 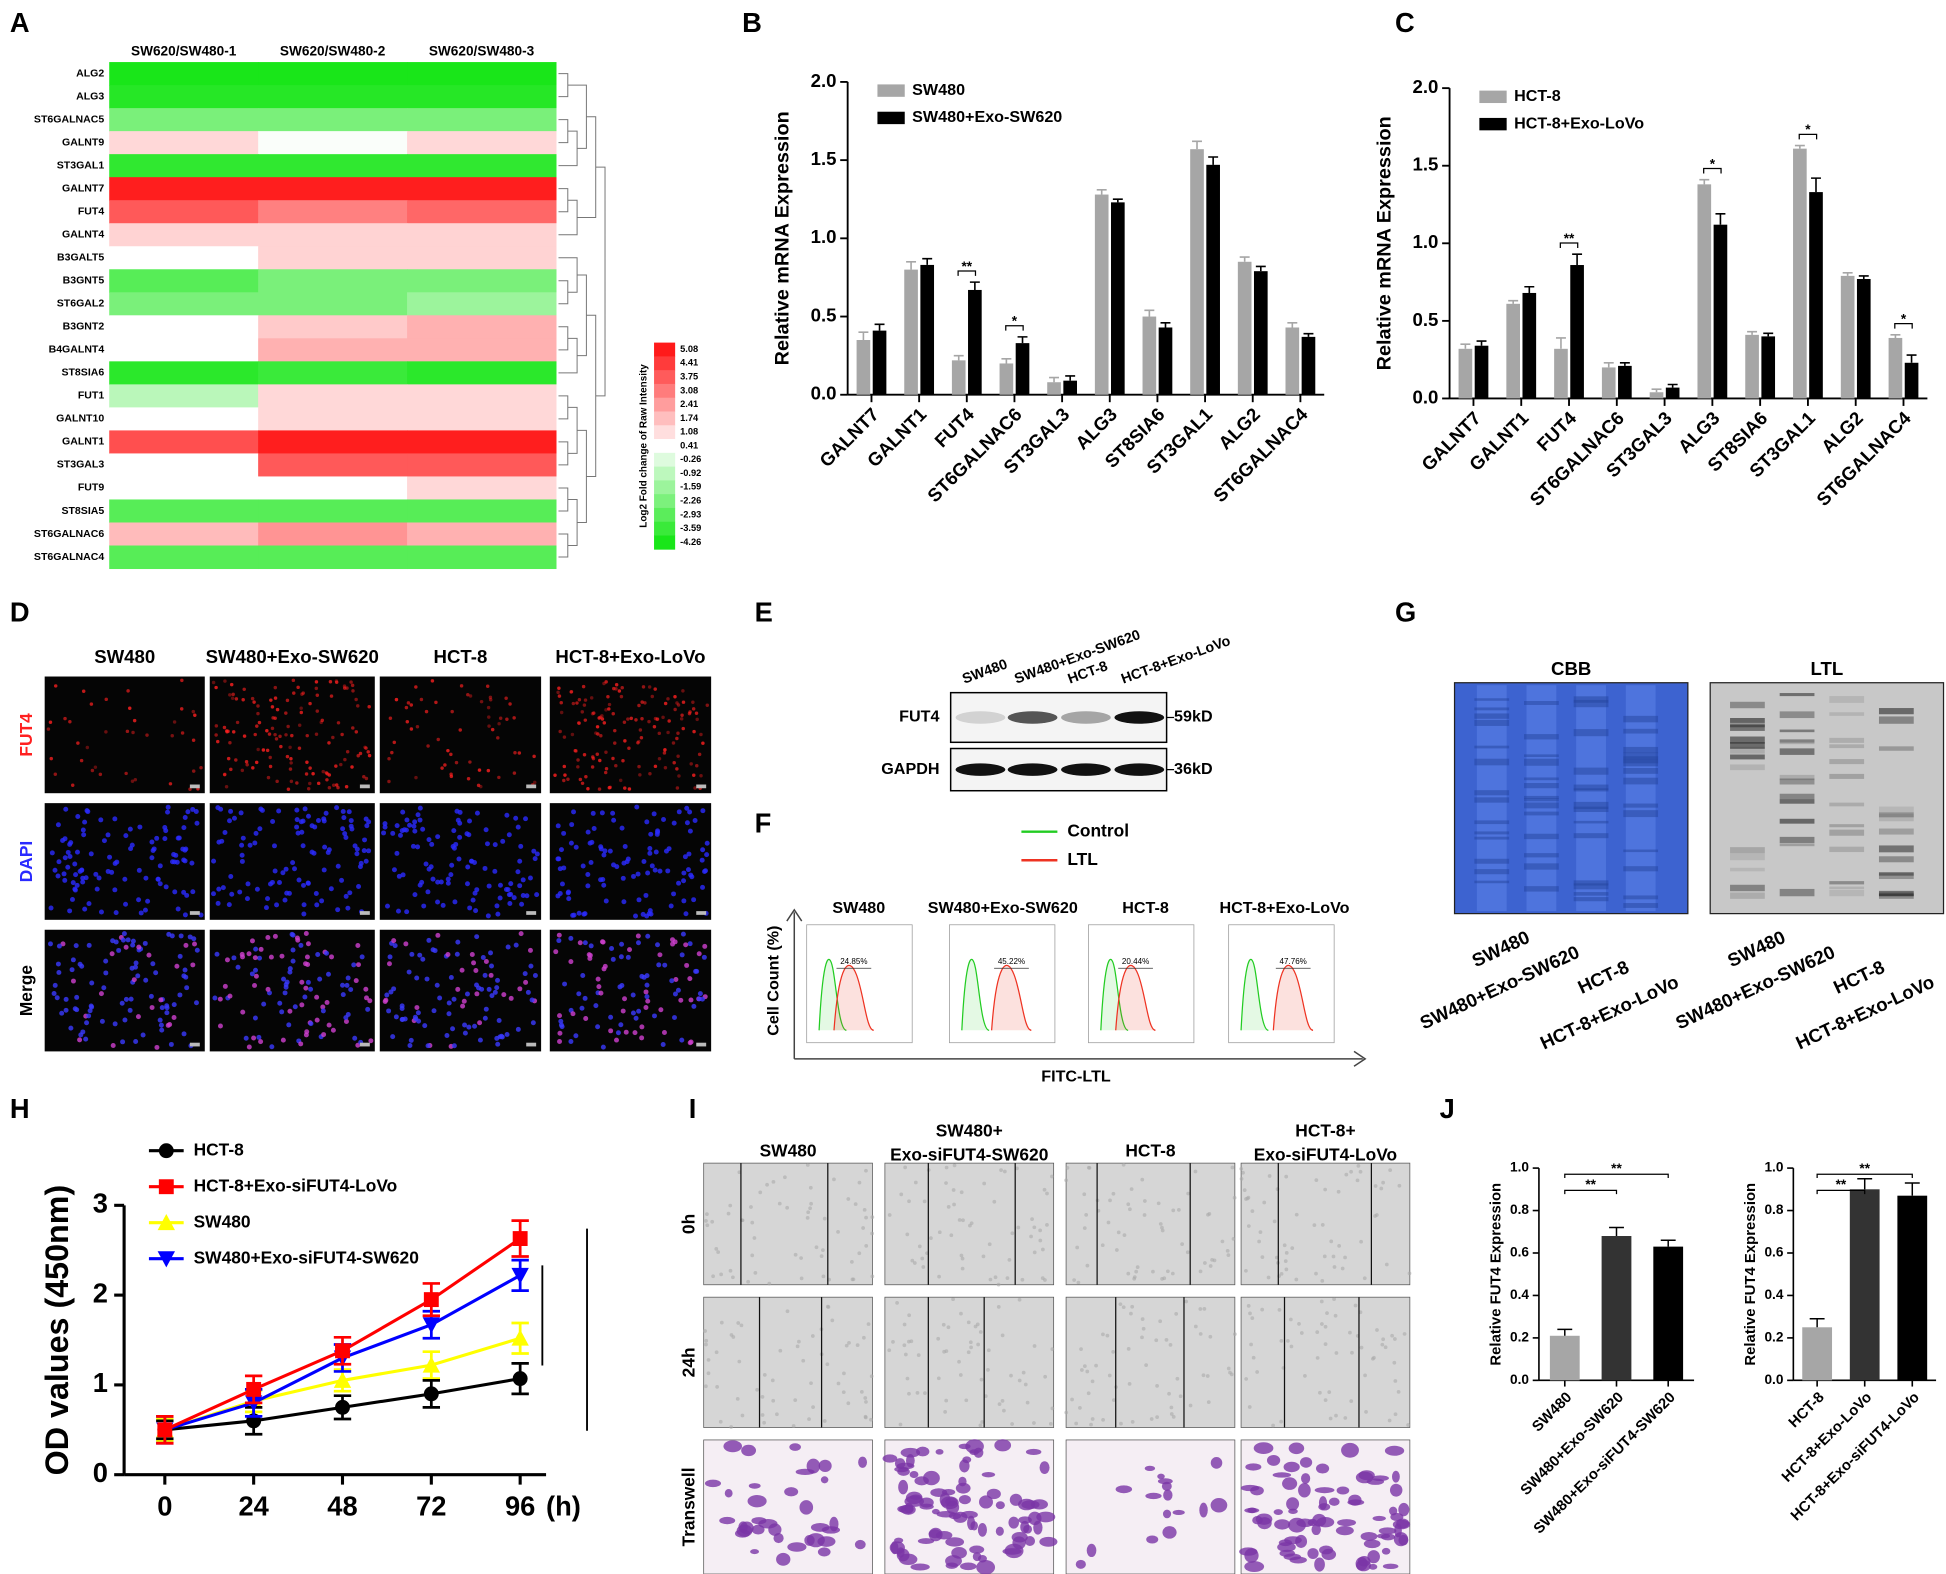 I want to click on legend-swatch, so click(x=891, y=118).